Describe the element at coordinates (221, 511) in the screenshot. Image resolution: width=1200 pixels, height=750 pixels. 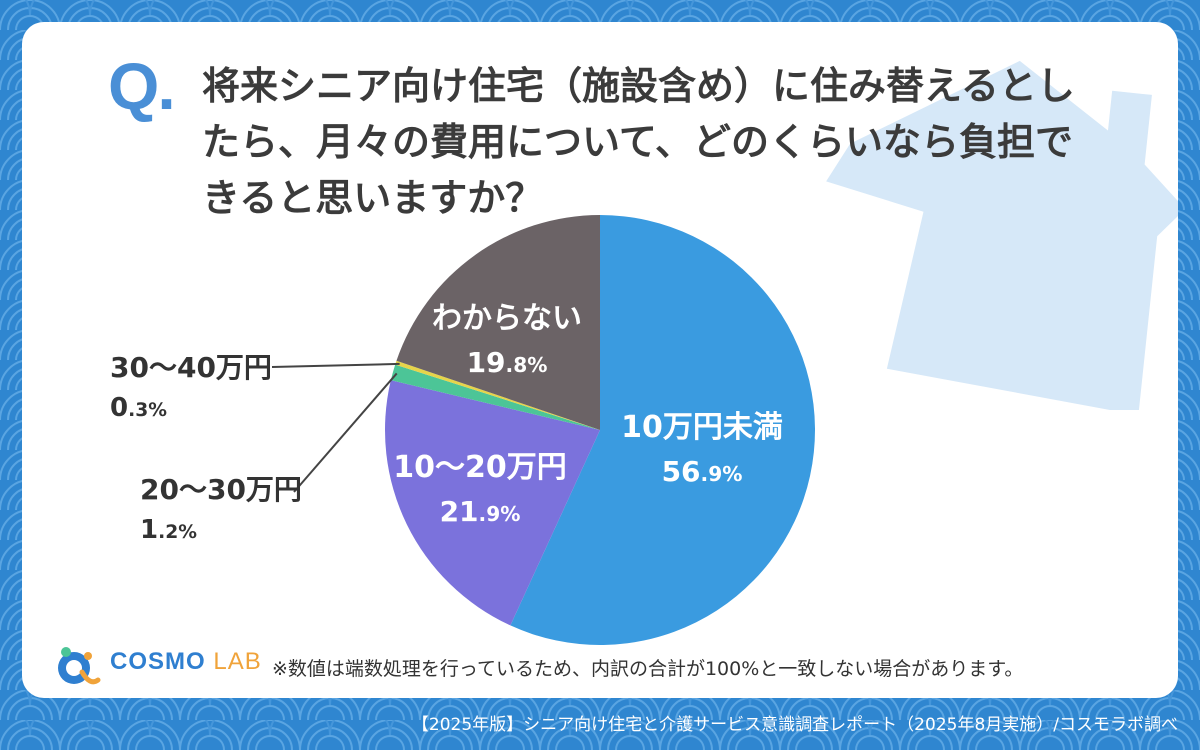
I see `label-20-30: 20〜30万円 1.2%` at that location.